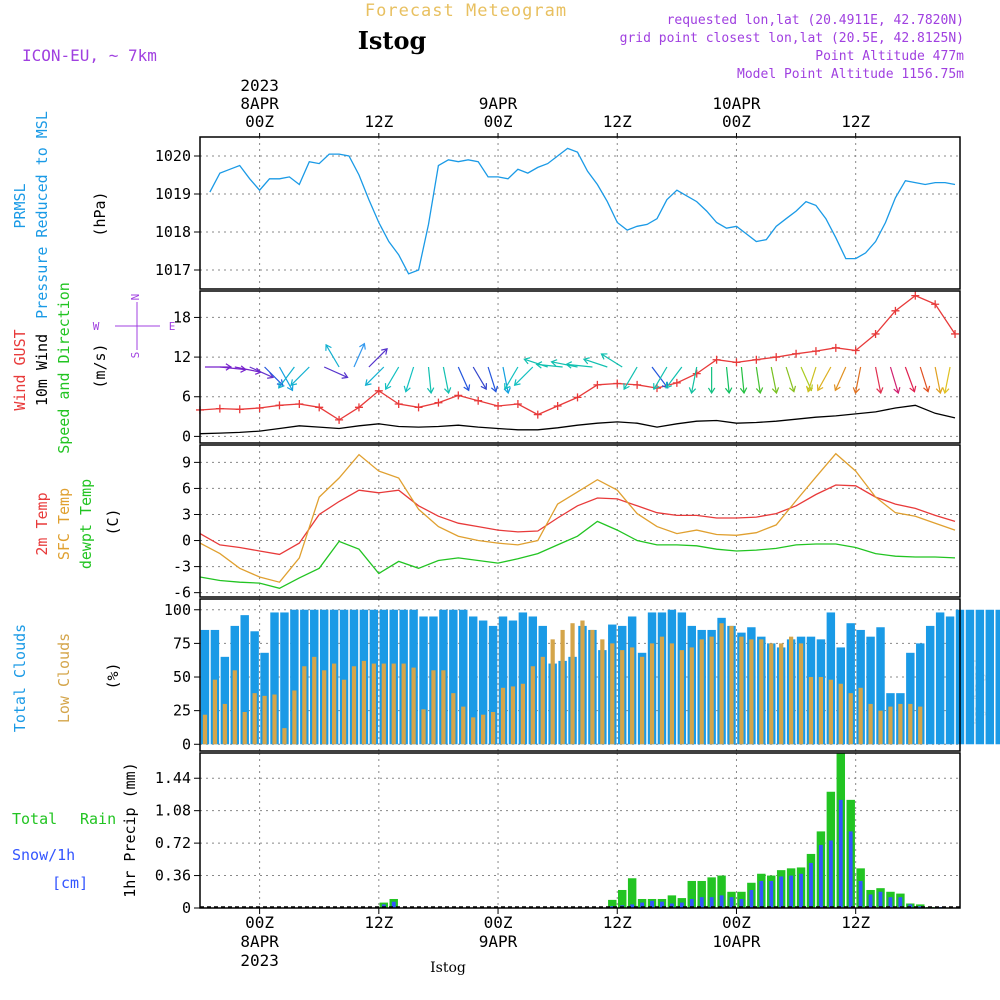 Image resolution: width=1000 pixels, height=1000 pixels. I want to click on bottom-axis-label: 00Z, so click(736, 922).